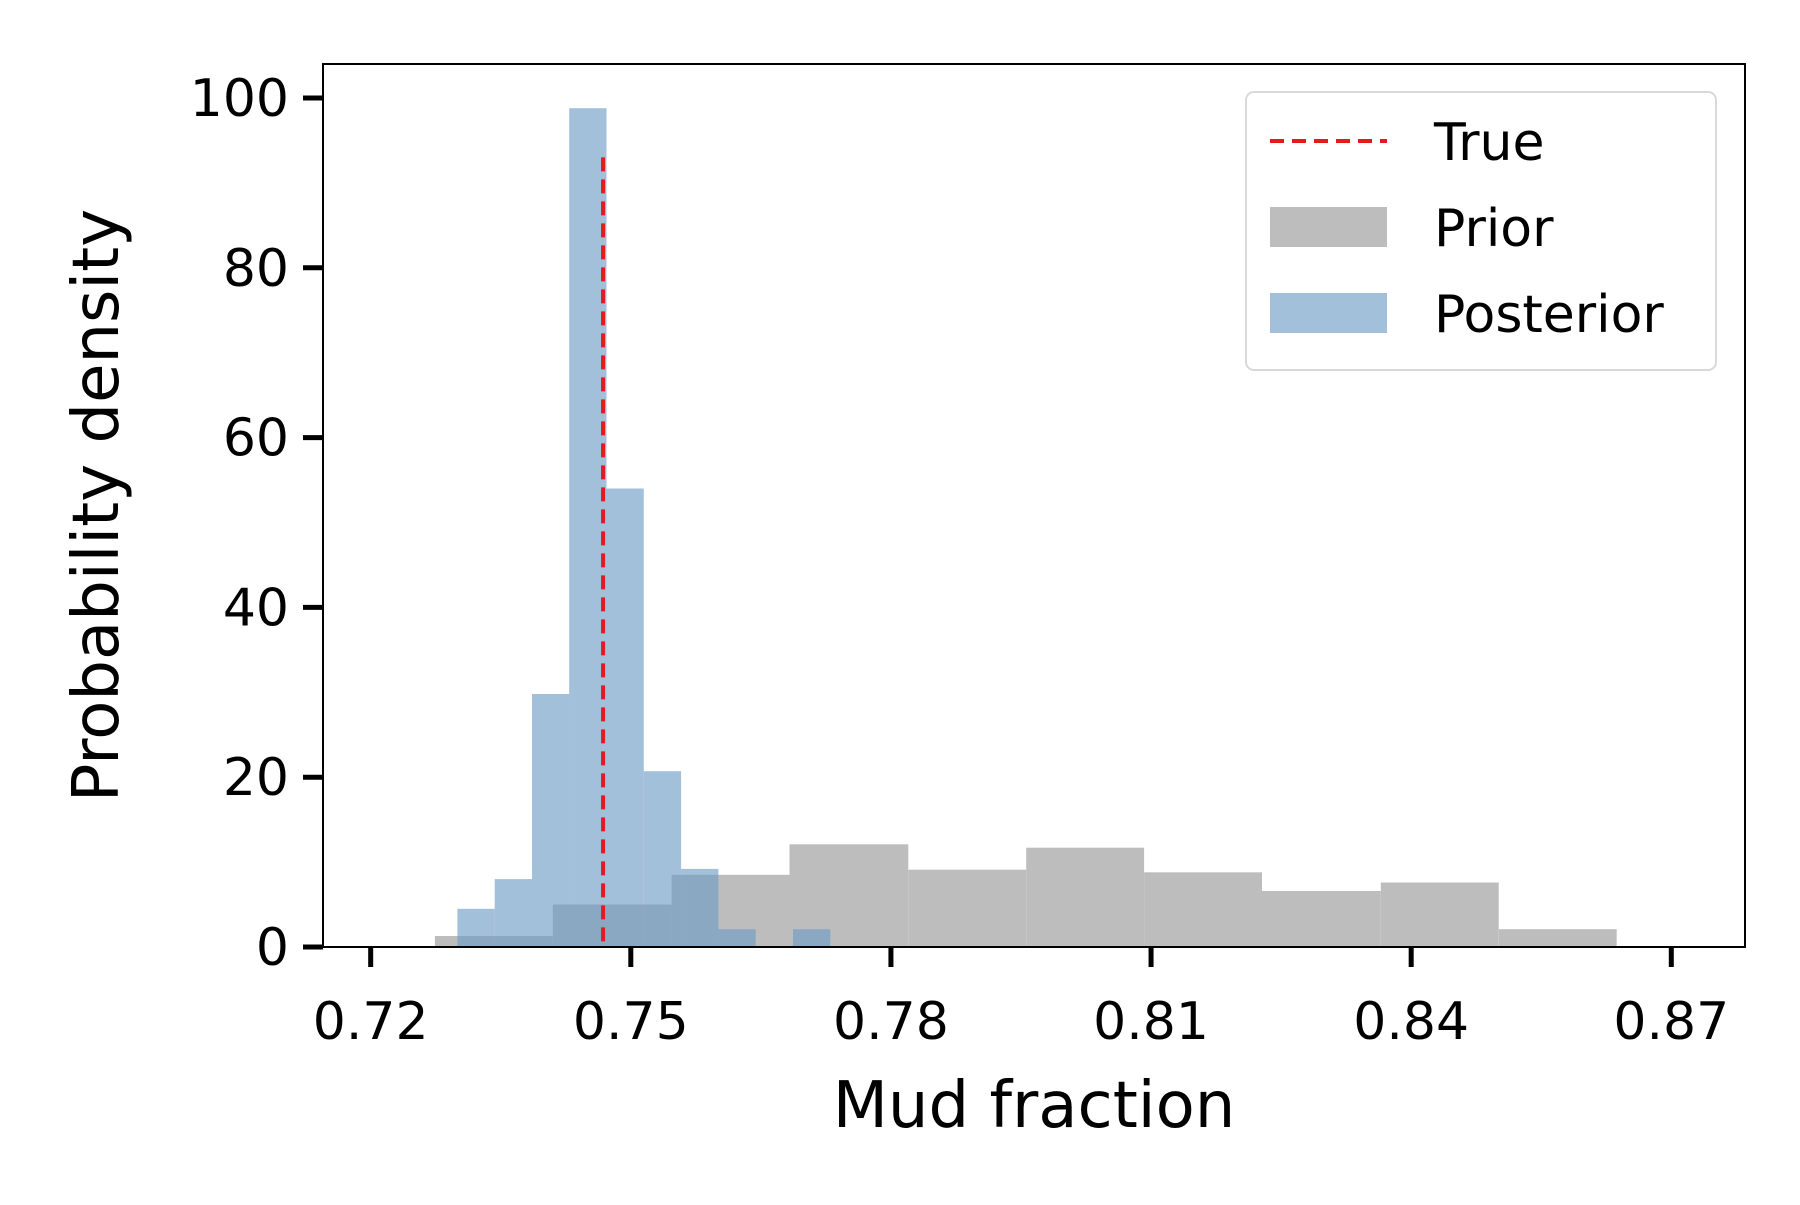  Describe the element at coordinates (1494, 229) in the screenshot. I see `legend-prior-label: Prior` at that location.